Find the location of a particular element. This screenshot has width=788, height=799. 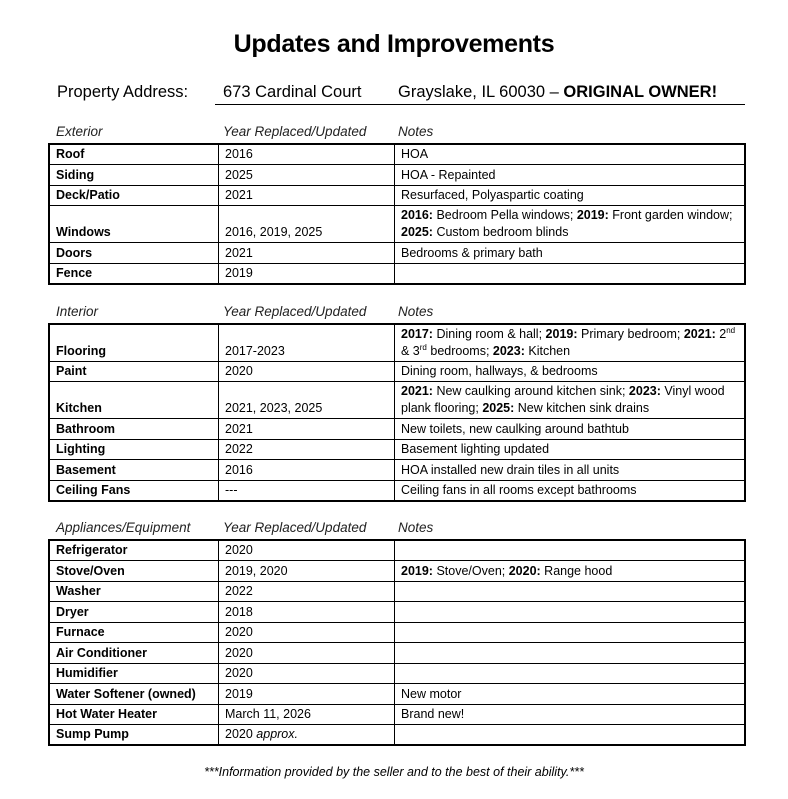

notes-cell: Resurfaced, Polyaspartic coating is located at coordinates (570, 195).